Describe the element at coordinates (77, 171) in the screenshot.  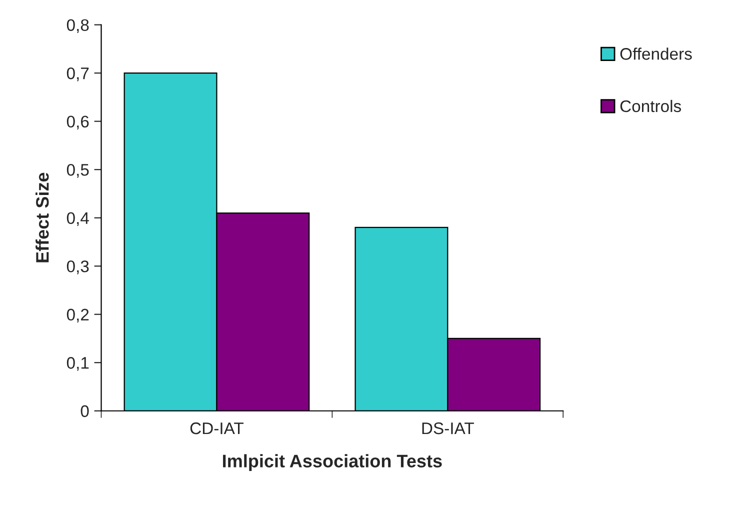
I see `y-tick-label: 0,5` at that location.